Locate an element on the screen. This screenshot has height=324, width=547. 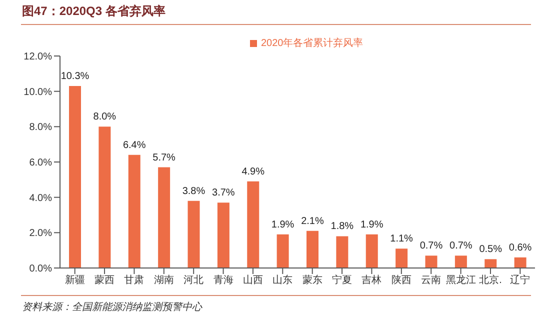
x-tick-label: 辽宁 is located at coordinates (520, 280).